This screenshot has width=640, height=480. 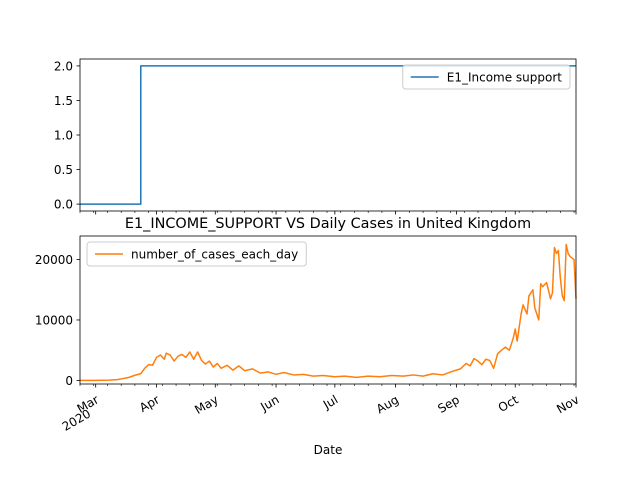 What do you see at coordinates (69, 381) in the screenshot?
I see `bottom-y-tick-label: 0` at bounding box center [69, 381].